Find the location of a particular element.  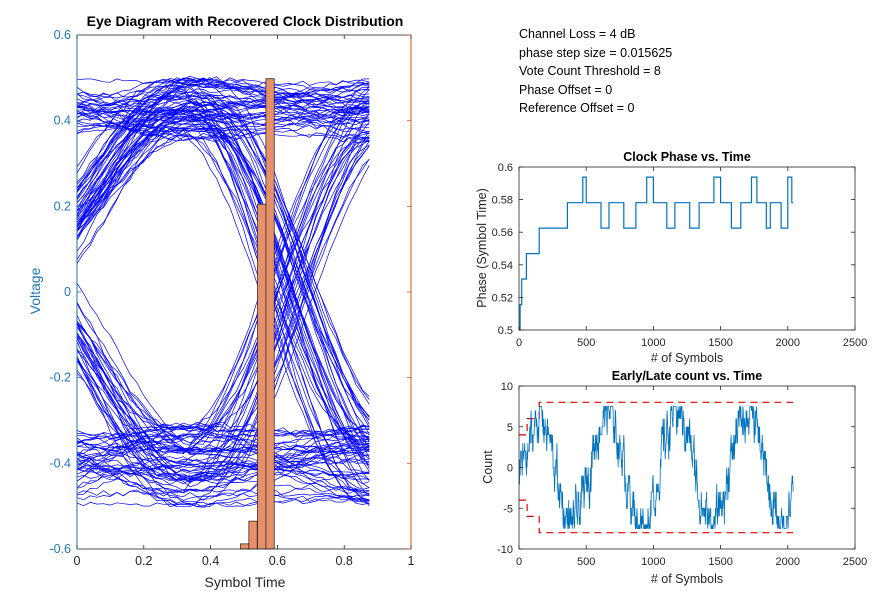

eye-diagram-xlabel: Symbol Time is located at coordinates (245, 582).